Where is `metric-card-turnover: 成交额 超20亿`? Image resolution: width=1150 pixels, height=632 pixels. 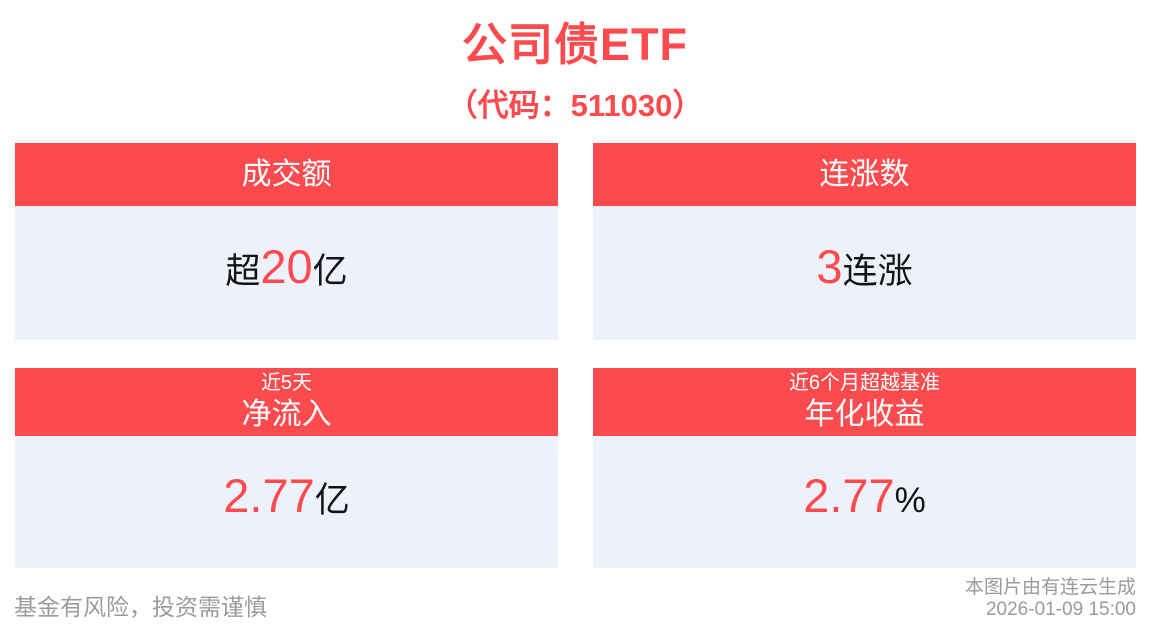 metric-card-turnover: 成交额 超20亿 is located at coordinates (286, 241).